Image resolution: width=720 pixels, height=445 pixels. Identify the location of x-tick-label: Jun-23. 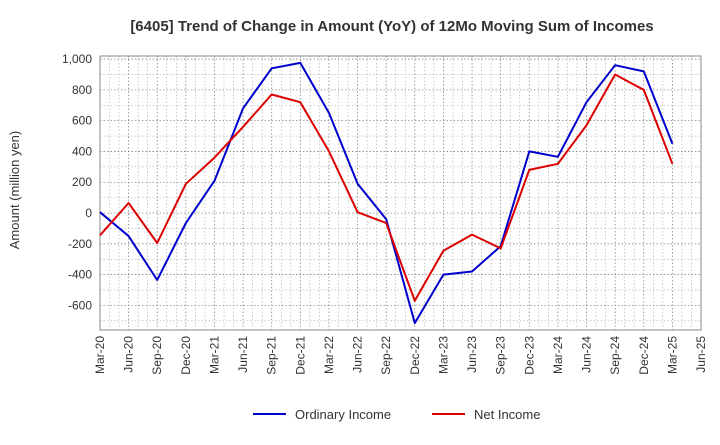
(472, 354).